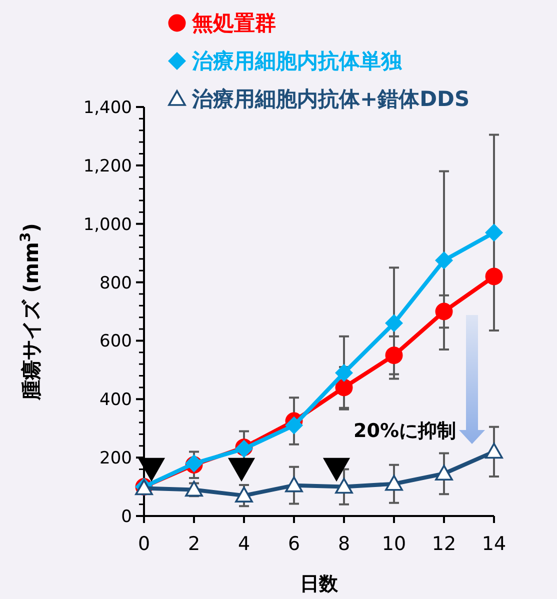 The height and width of the screenshot is (599, 557). What do you see at coordinates (233, 23) in the screenshot?
I see `legend-label: 無処置群` at bounding box center [233, 23].